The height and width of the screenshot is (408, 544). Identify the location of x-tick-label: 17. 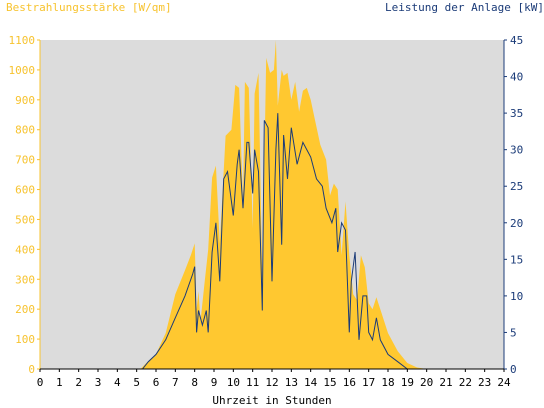
(368, 382).